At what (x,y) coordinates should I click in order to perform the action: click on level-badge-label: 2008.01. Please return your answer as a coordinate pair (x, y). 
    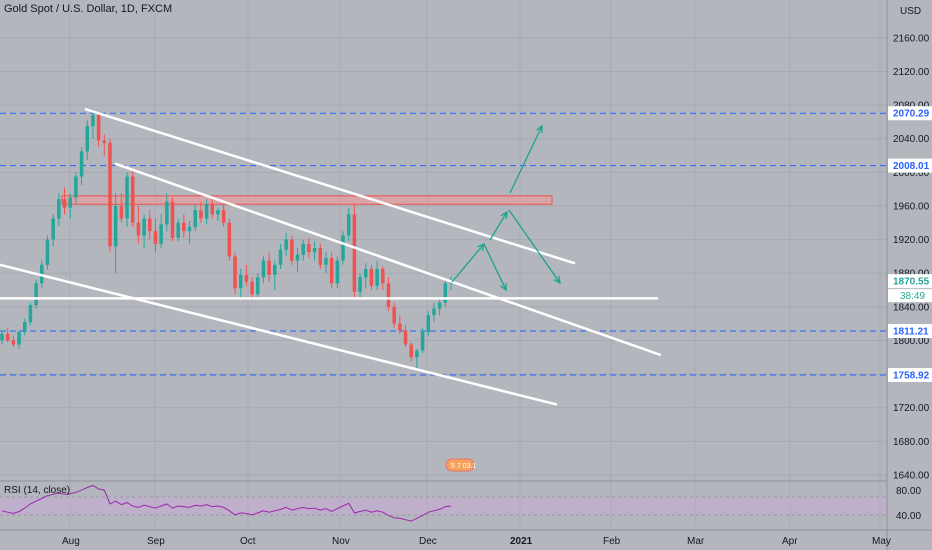
    Looking at the image, I should click on (911, 166).